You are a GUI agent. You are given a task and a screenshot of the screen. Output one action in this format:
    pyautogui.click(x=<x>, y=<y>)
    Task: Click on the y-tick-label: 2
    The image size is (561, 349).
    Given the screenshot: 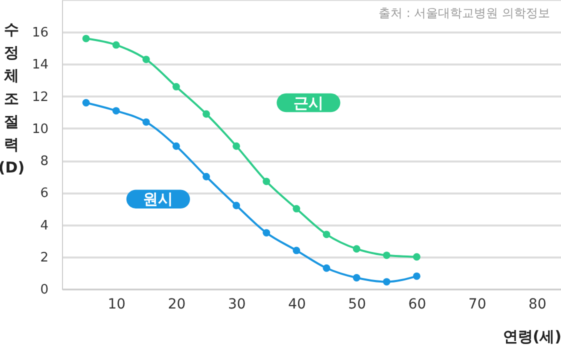 What is the action you would take?
    pyautogui.click(x=44, y=258)
    